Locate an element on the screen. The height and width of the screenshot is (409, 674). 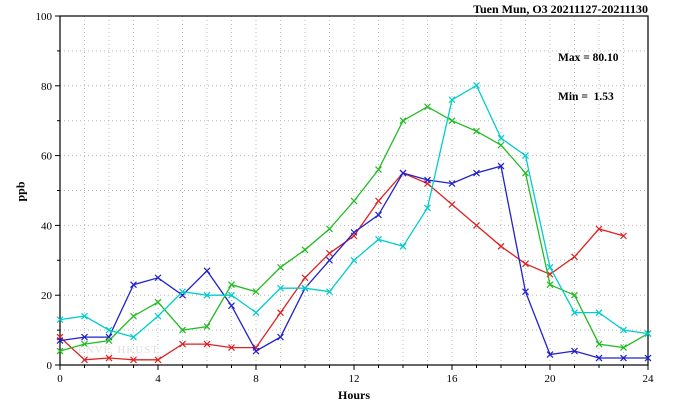
chart-title: Tuen Mun, O3 20211127-20211130 is located at coordinates (560, 9).